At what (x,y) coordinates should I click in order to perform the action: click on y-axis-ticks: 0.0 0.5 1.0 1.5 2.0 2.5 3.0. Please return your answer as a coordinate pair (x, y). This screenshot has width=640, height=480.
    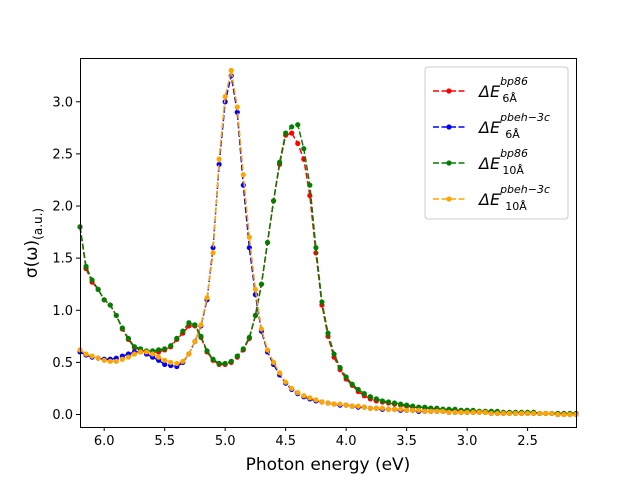
    Looking at the image, I should click on (66, 259).